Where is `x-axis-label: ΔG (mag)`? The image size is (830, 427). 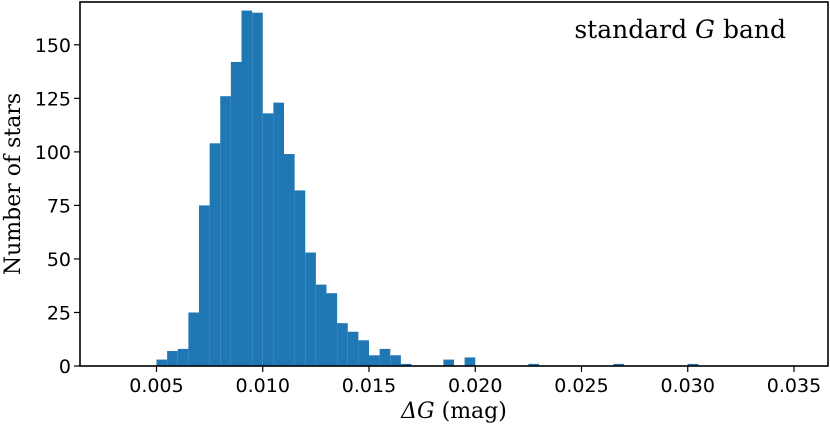
x-axis-label: ΔG (mag) is located at coordinates (453, 411).